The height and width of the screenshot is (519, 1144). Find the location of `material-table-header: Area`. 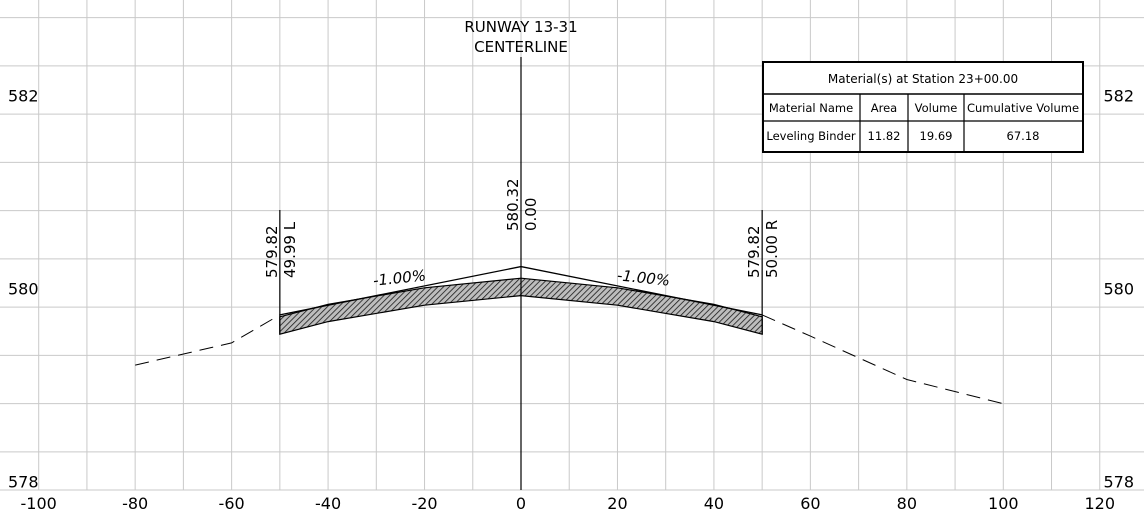

material-table-header: Area is located at coordinates (884, 108).